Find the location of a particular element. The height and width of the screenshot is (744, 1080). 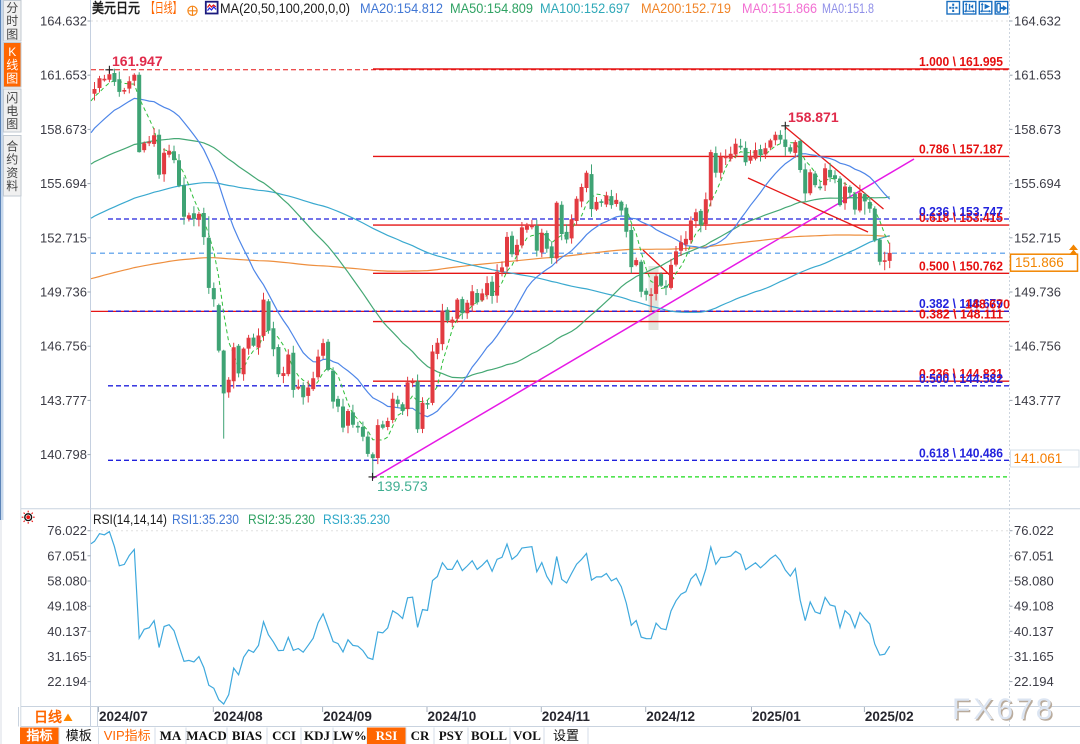

svg-text: 141.061 is located at coordinates (1038, 458).